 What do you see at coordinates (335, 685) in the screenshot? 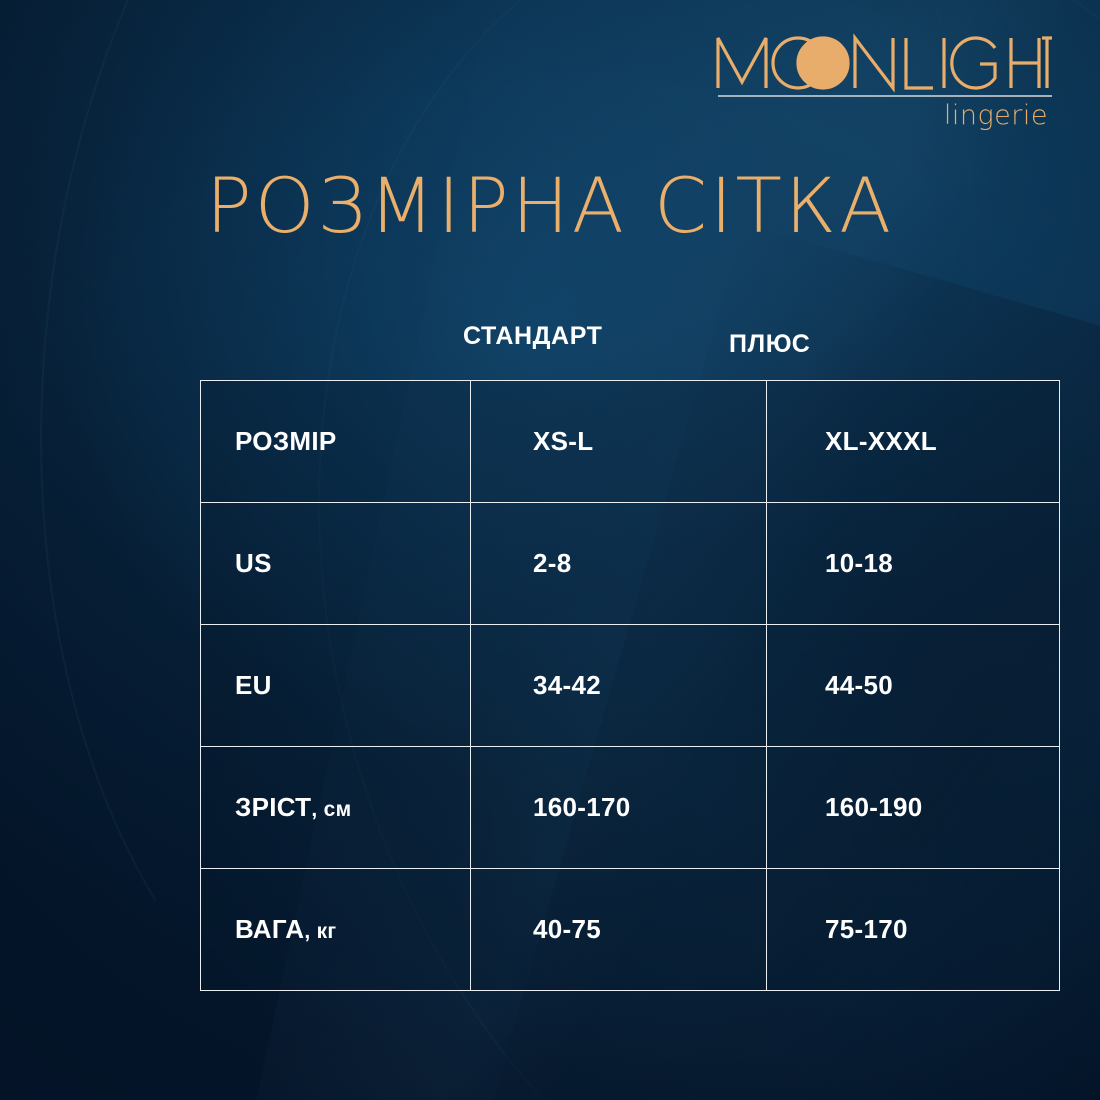
I see `row-label-cell: EU` at bounding box center [335, 685].